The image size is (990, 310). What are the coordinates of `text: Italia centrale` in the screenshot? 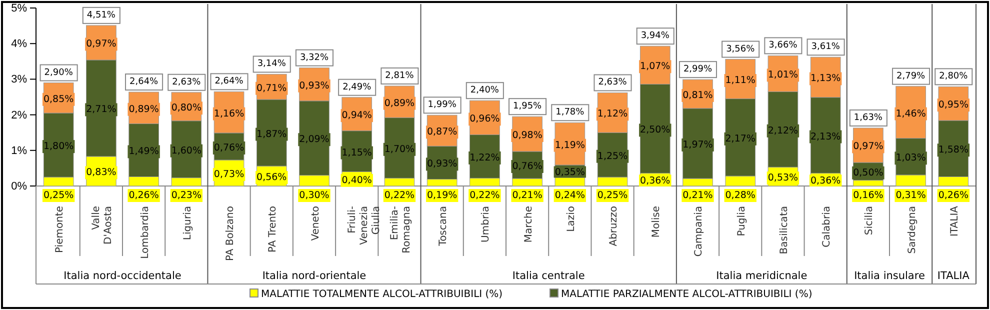 It's located at (548, 276).